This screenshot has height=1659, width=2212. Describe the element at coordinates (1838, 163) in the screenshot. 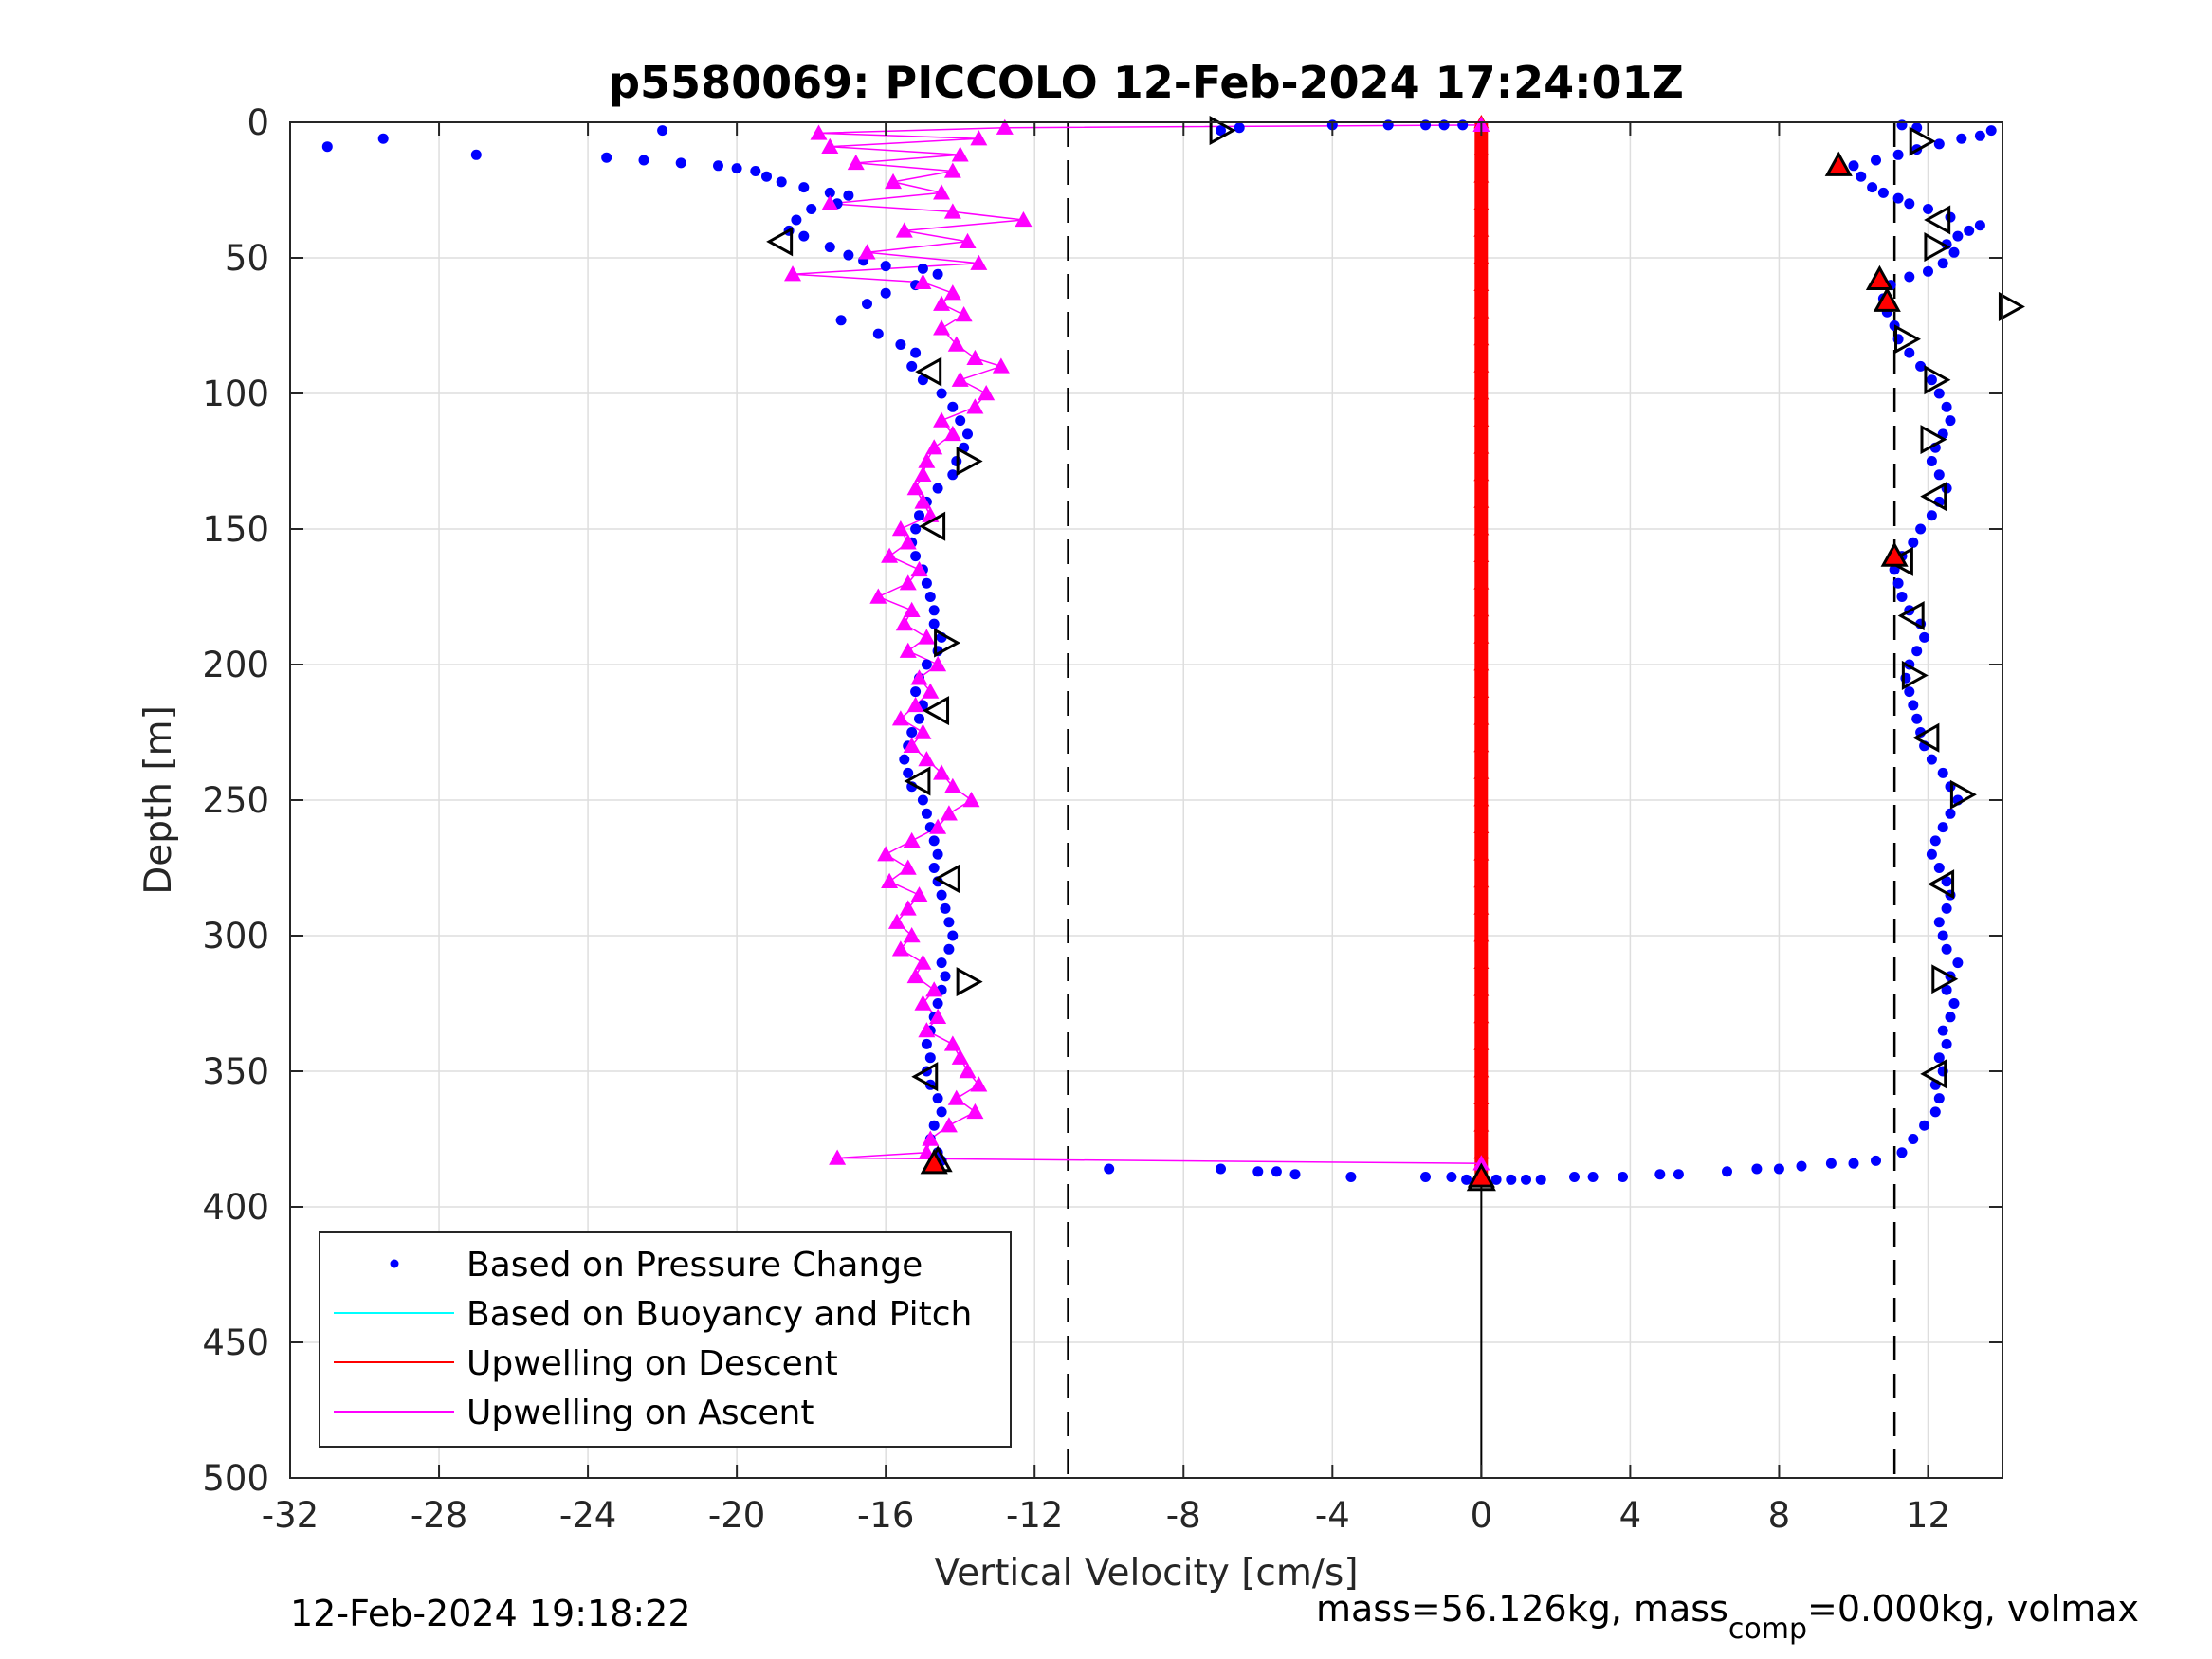

I see `upwelling-marker` at that location.